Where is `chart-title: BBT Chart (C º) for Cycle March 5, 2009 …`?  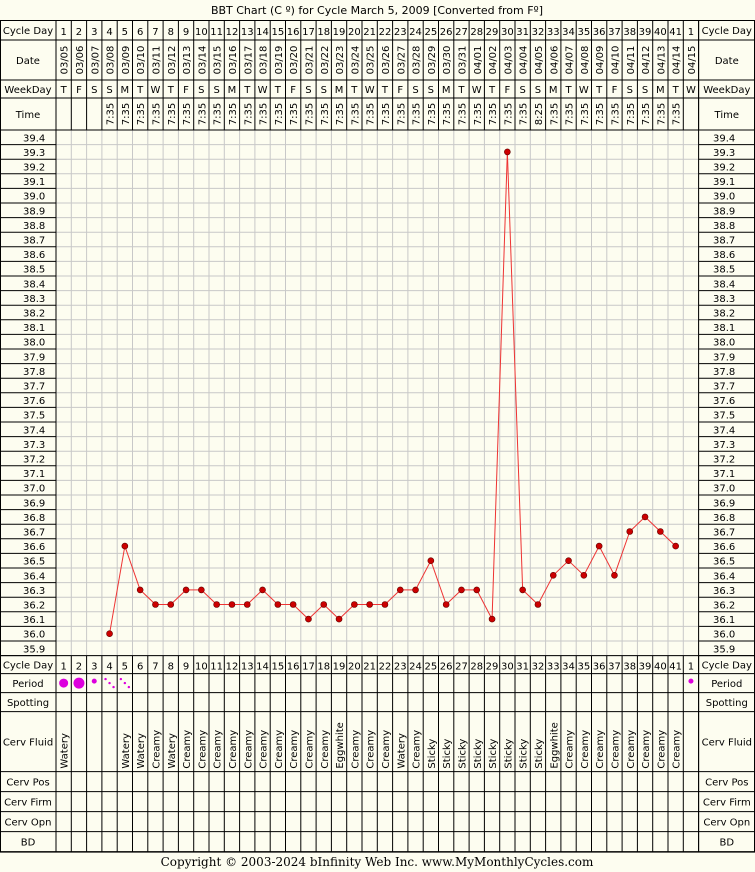 chart-title: BBT Chart (C º) for Cycle March 5, 2009 … is located at coordinates (377, 10).